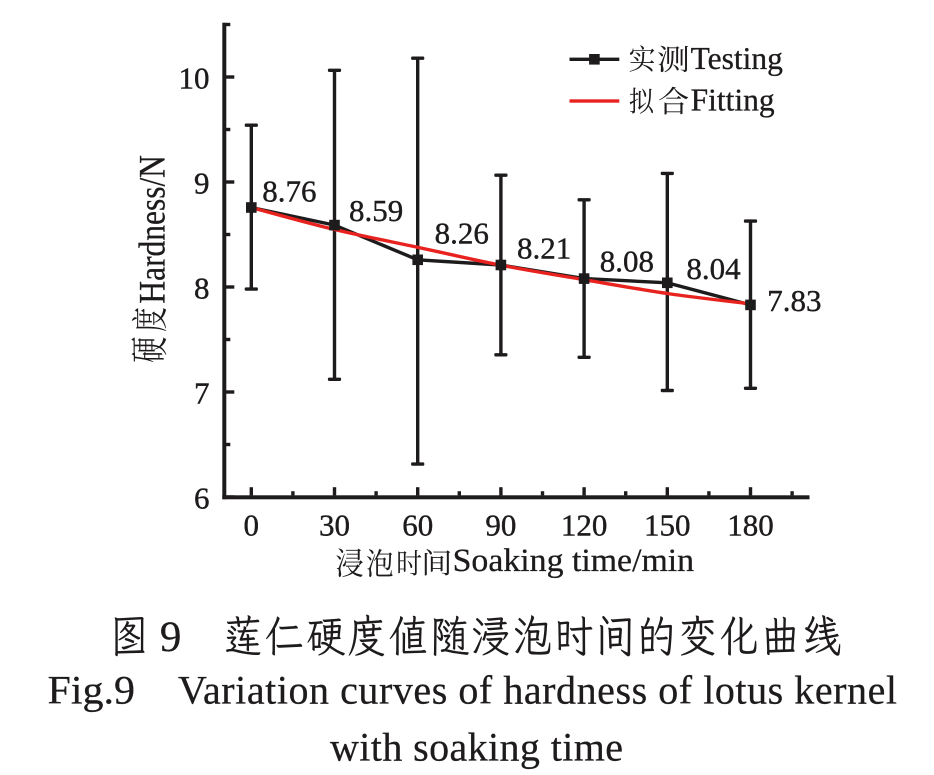 This screenshot has height=775, width=934. What do you see at coordinates (202, 498) in the screenshot?
I see `svg-text: 6` at bounding box center [202, 498].